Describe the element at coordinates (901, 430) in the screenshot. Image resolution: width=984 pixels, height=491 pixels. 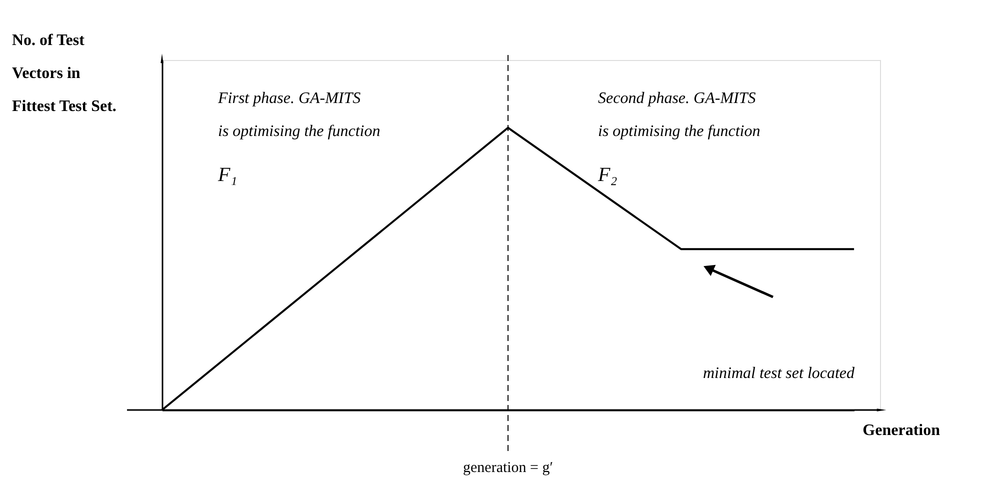
I see `x-axis-title: Generation` at that location.